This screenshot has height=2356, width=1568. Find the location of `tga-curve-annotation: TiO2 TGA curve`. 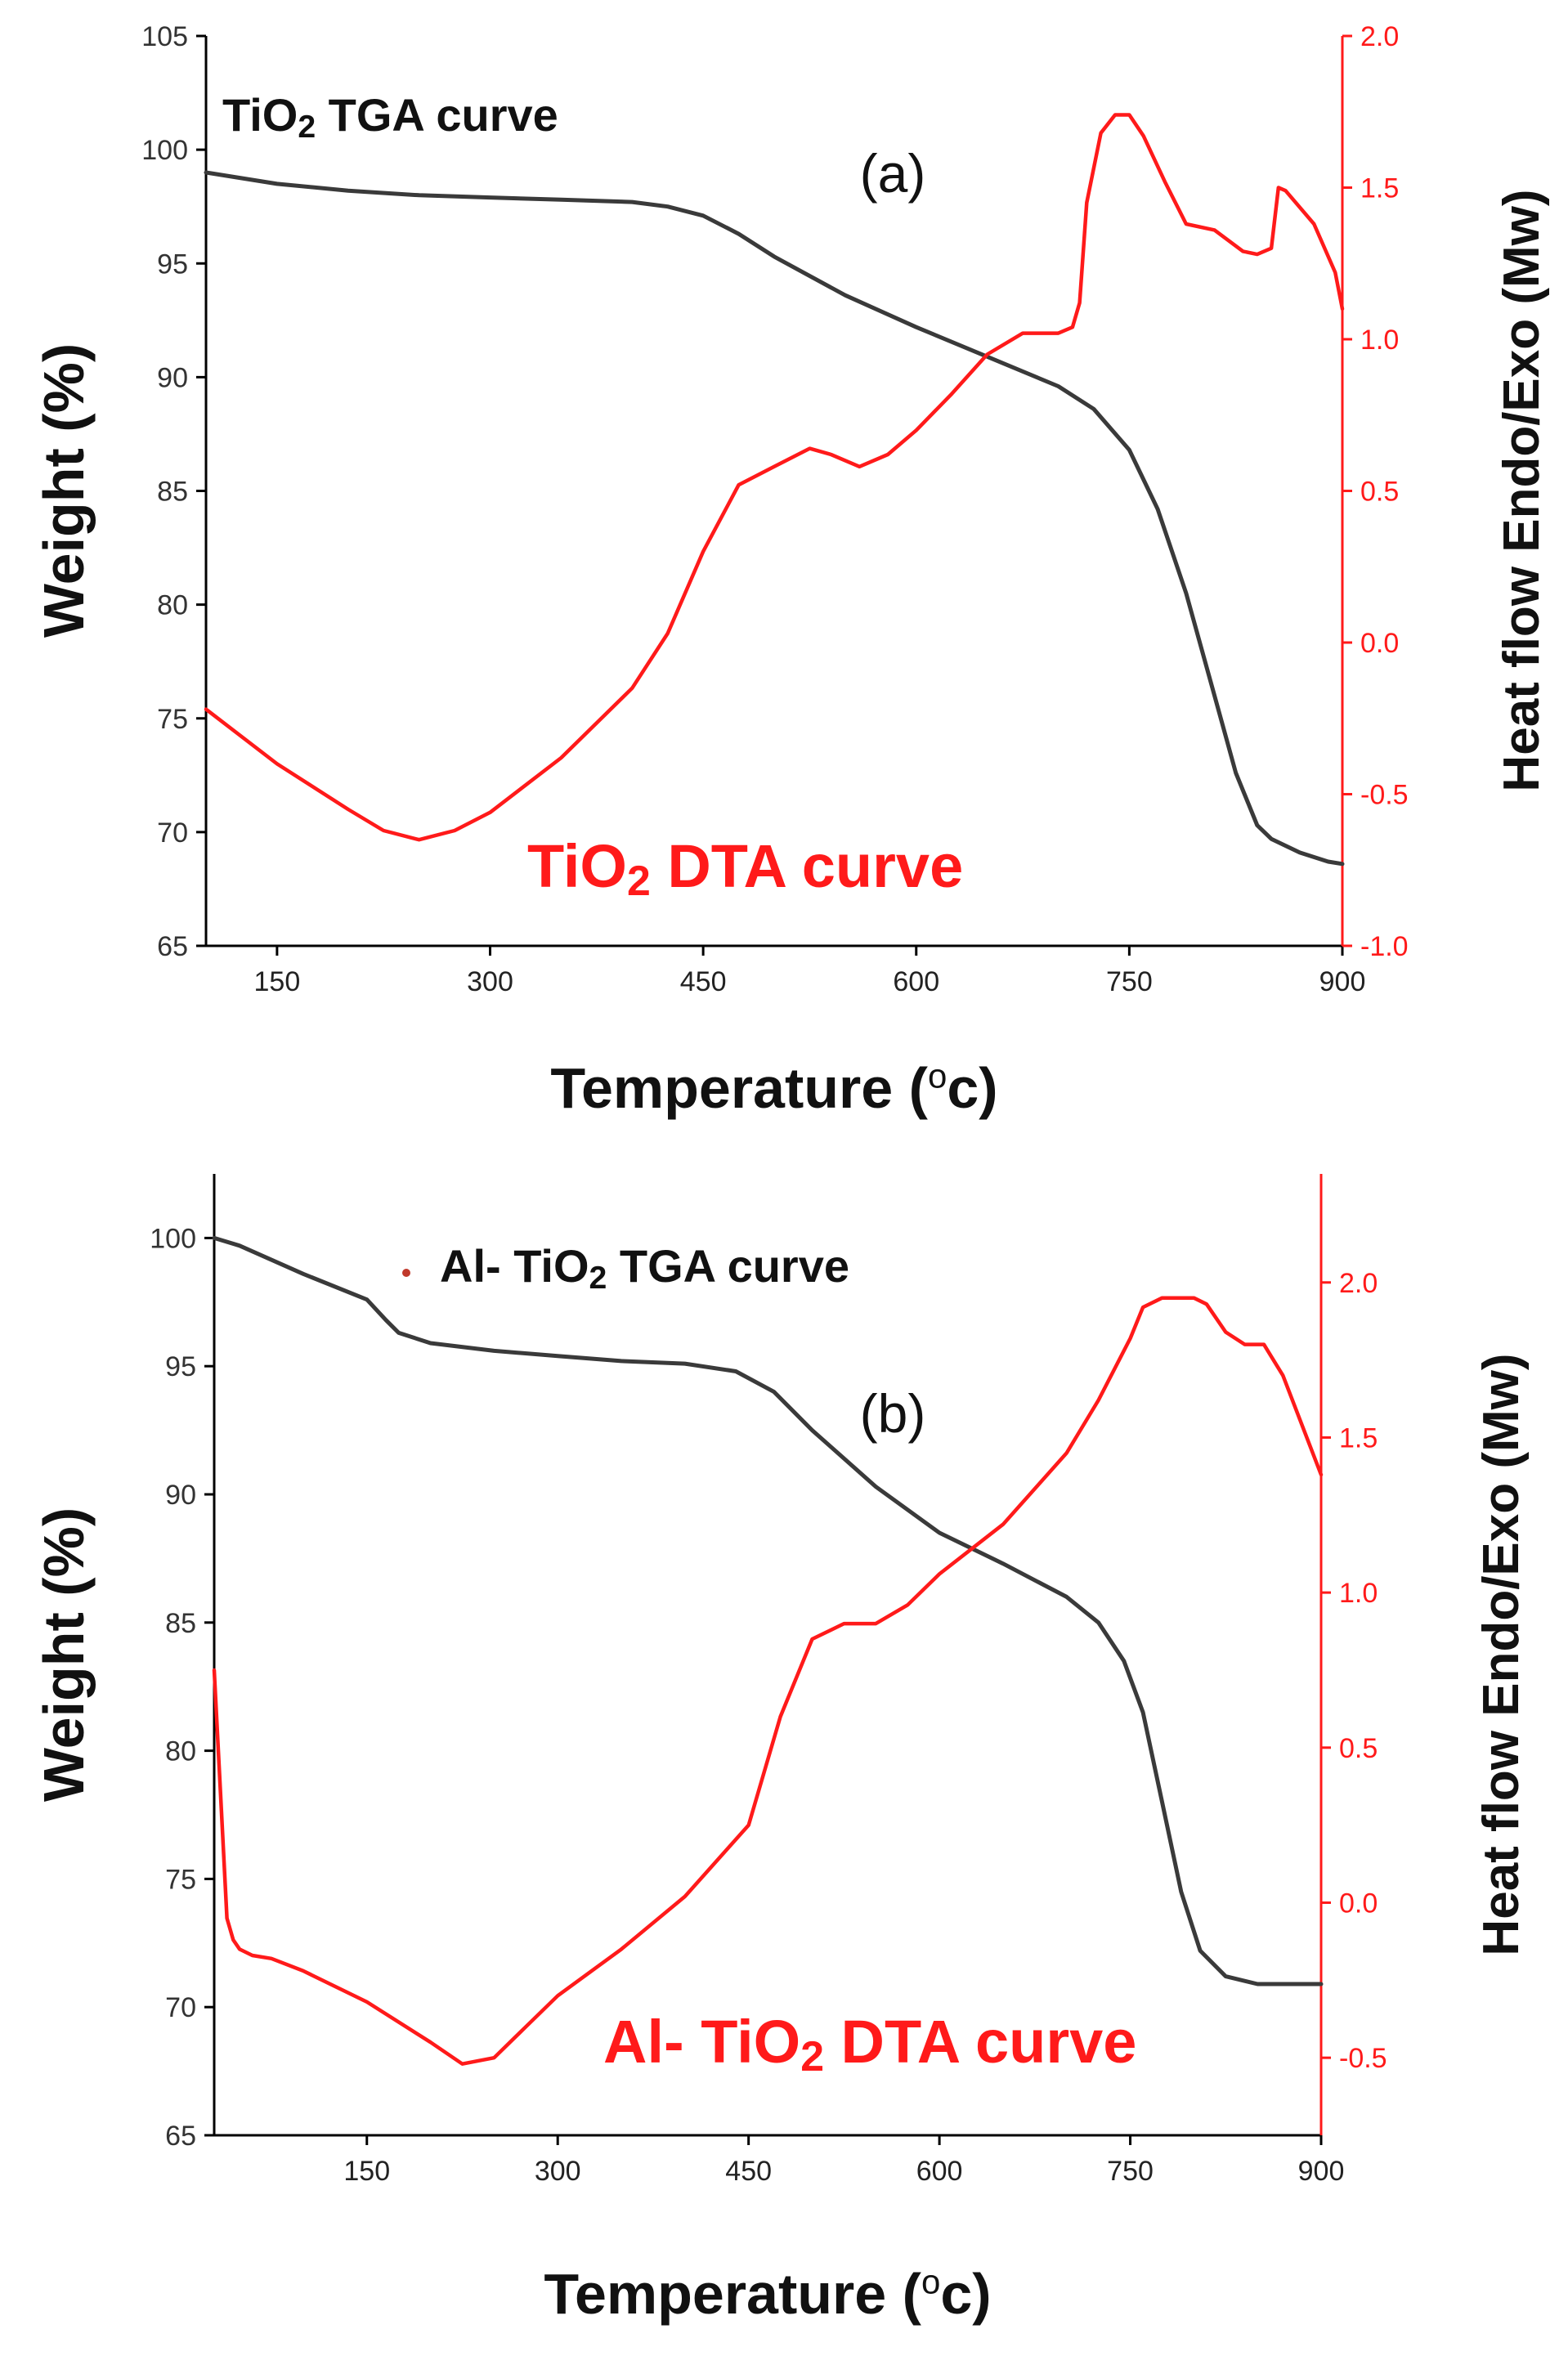

tga-curve-annotation: TiO2 TGA curve is located at coordinates (390, 117).